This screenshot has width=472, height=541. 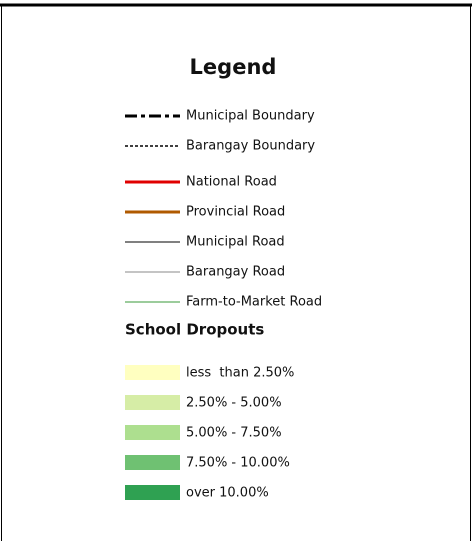 What do you see at coordinates (235, 212) in the screenshot?
I see `legend-label: Provincial Road` at bounding box center [235, 212].